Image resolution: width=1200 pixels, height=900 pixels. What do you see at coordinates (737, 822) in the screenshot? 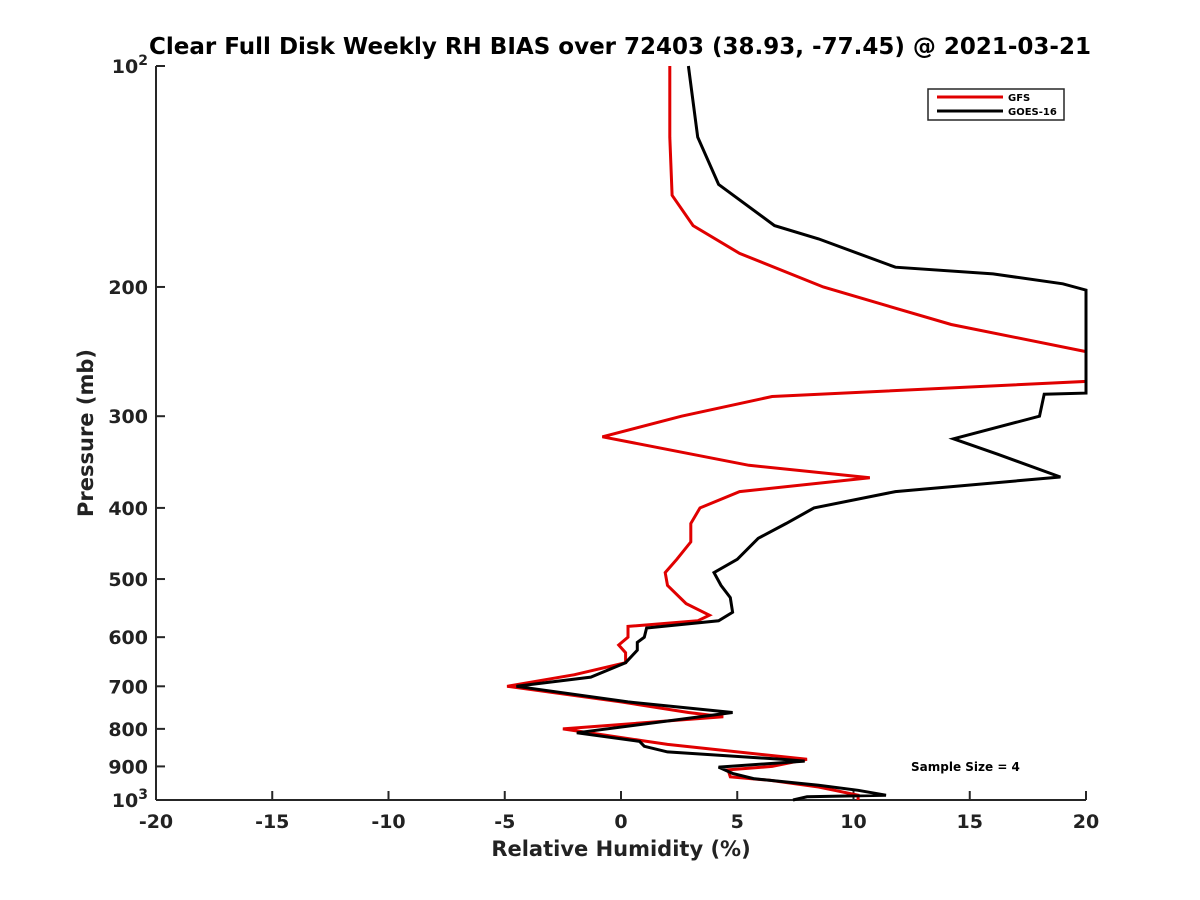
I see `x-tick-label: 5` at bounding box center [737, 822].